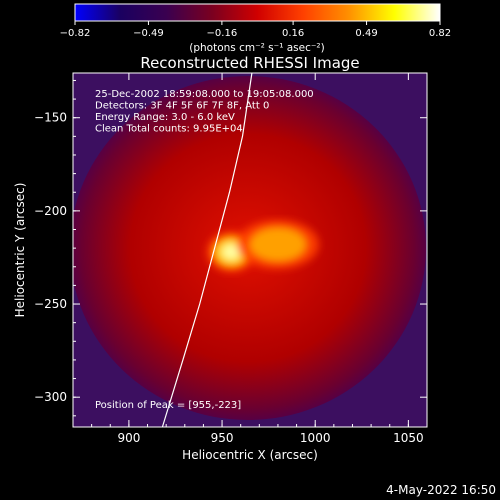  Describe the element at coordinates (256, 48) in the screenshot. I see `colorbar-units-label: (photons cm⁻² s⁻¹ asec⁻²)` at that location.